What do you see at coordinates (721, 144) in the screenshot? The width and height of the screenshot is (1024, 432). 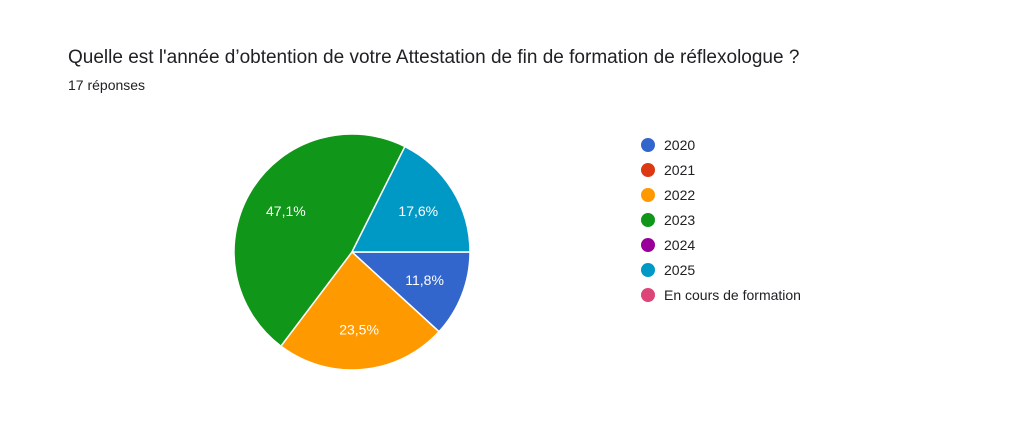 I see `legend-item-2020: 2020` at bounding box center [721, 144].